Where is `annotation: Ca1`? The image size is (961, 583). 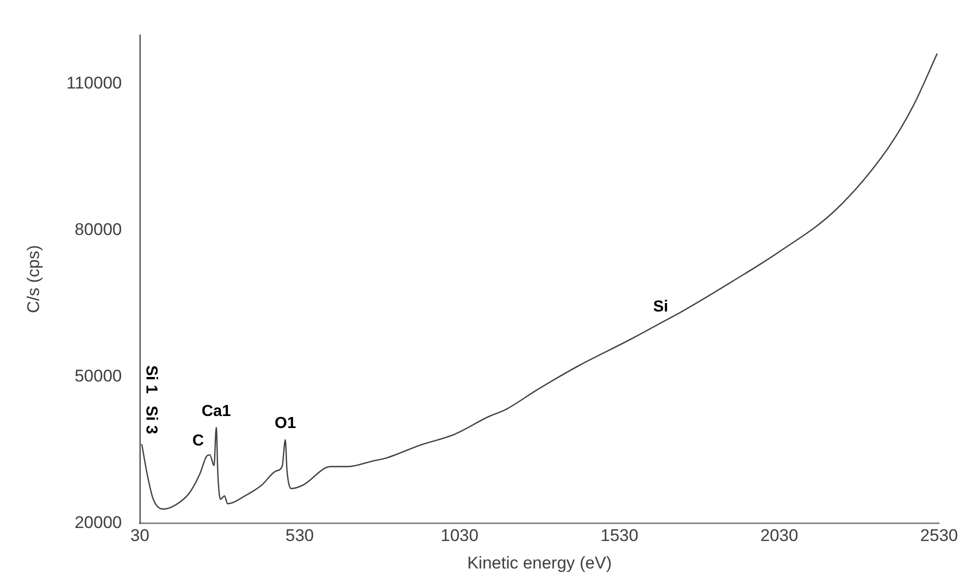 annotation: Ca1 is located at coordinates (217, 411).